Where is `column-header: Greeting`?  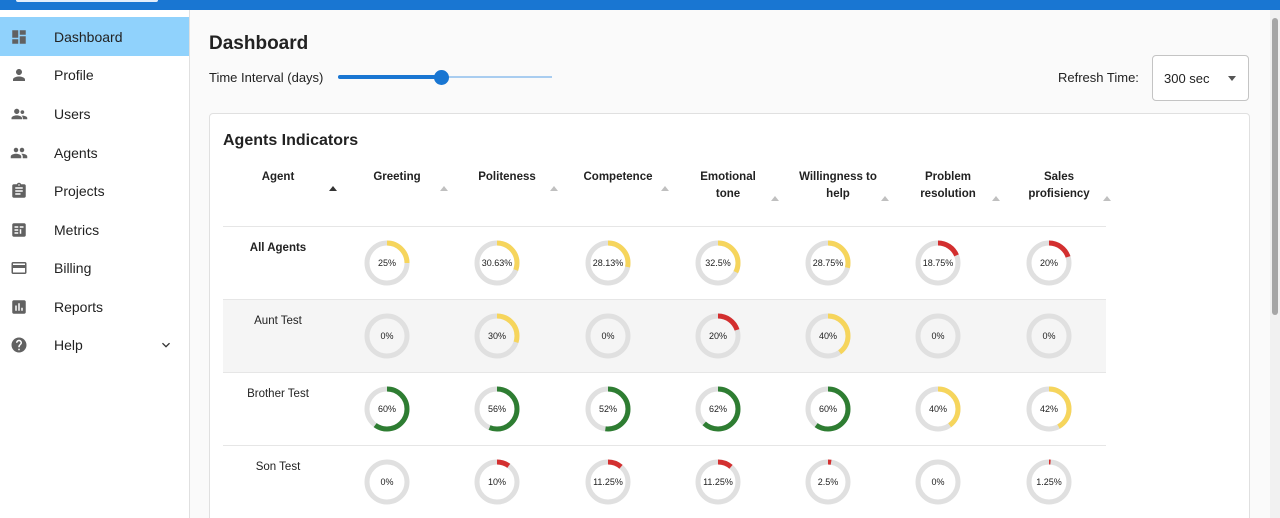 column-header: Greeting is located at coordinates (397, 177).